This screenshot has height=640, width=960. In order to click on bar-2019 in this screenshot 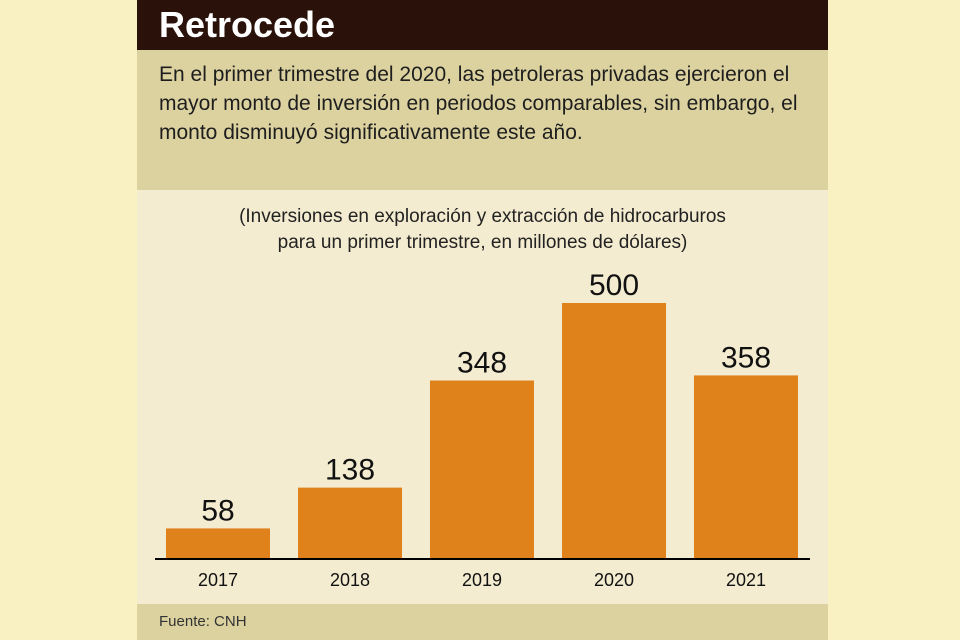, I will do `click(482, 469)`.